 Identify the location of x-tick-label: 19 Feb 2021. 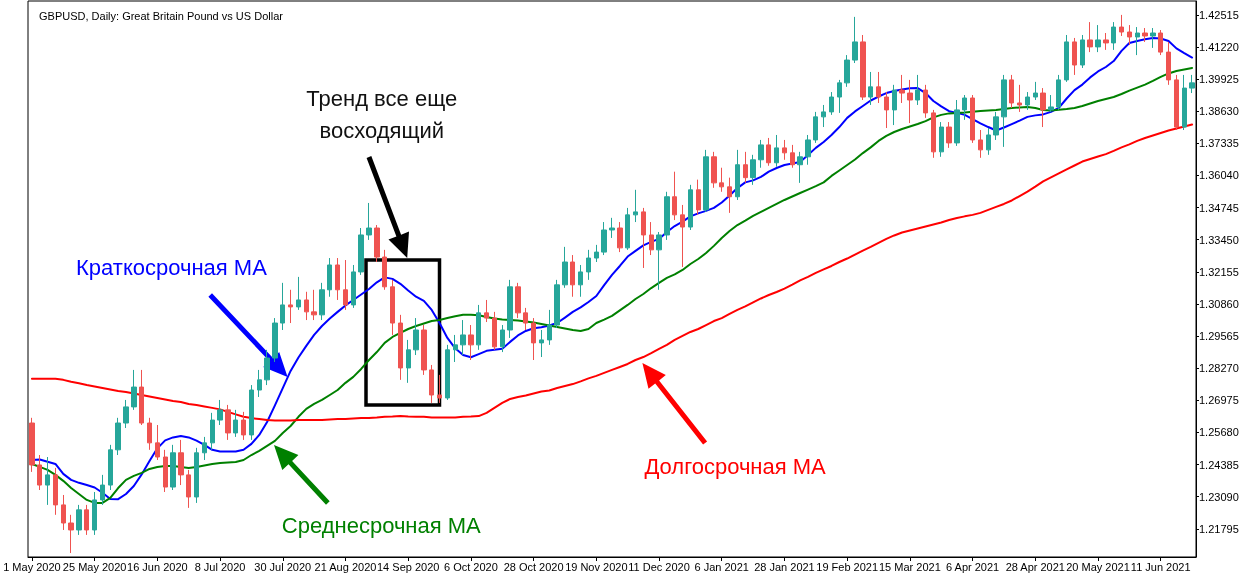
(847, 566).